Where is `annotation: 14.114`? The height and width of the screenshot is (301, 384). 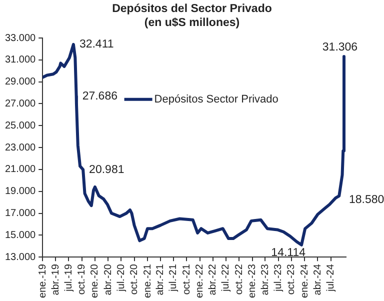
annotation: 14.114 is located at coordinates (288, 253).